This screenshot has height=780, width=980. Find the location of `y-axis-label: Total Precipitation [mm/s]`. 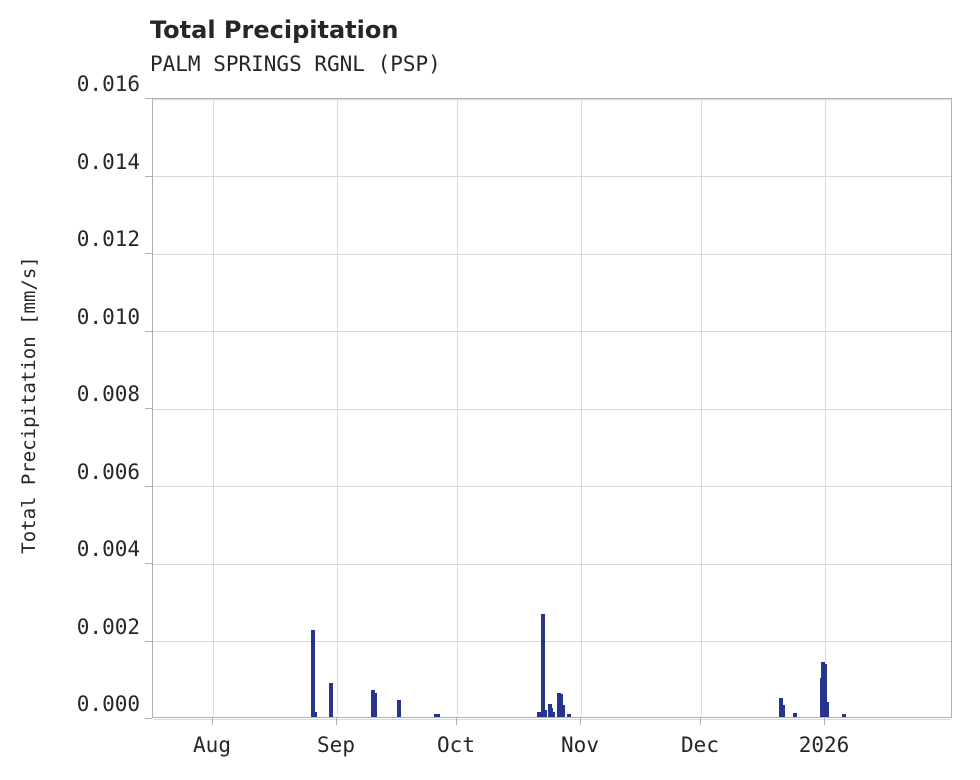

y-axis-label: Total Precipitation [mm/s] is located at coordinates (29, 405).